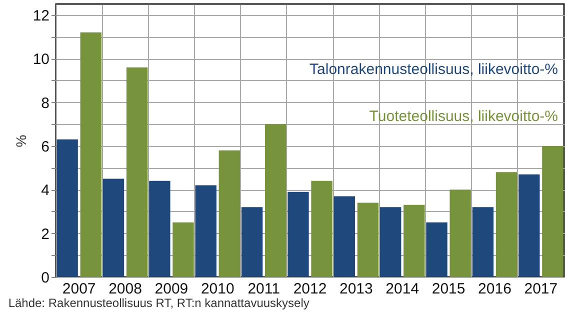 The width and height of the screenshot is (567, 325). What do you see at coordinates (541, 289) in the screenshot?
I see `x-tick-label: 2017` at bounding box center [541, 289].